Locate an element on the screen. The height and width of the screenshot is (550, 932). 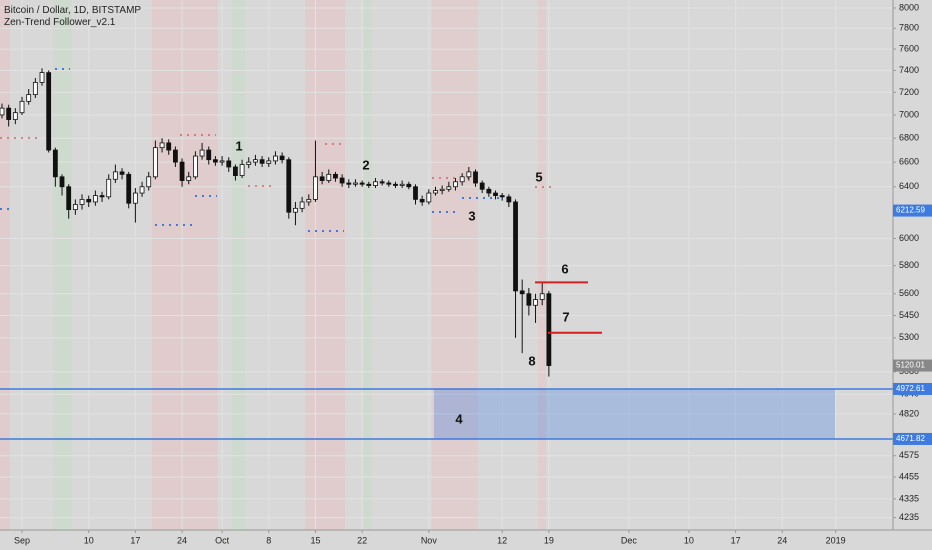
annotation: 4 is located at coordinates (459, 418).